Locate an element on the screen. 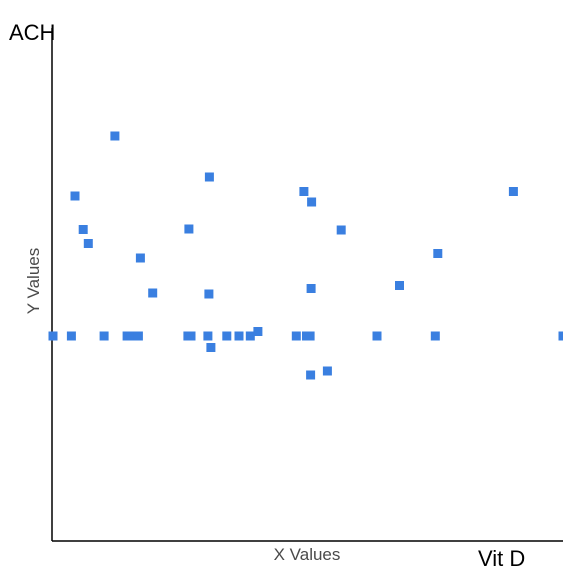  y-corner-label: ACH is located at coordinates (32, 32).